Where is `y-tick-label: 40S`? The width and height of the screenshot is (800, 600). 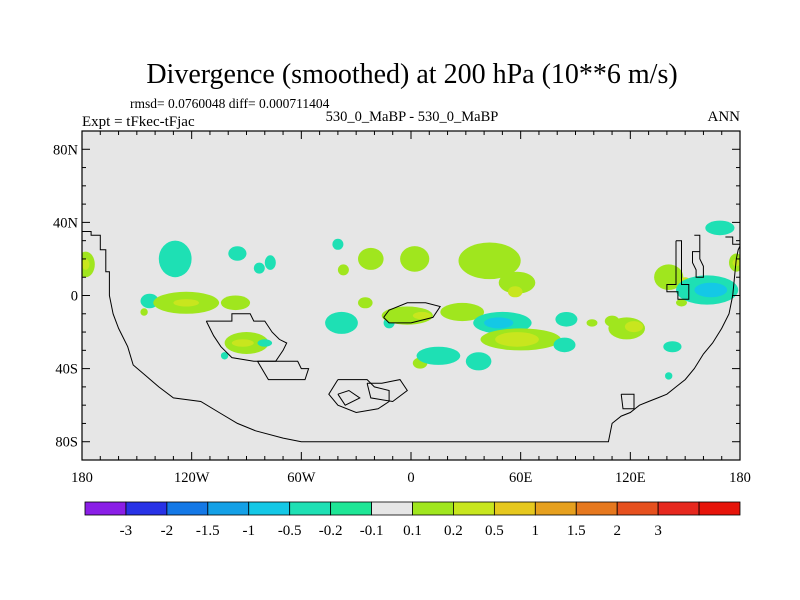
y-tick-label: 40S is located at coordinates (66, 370).